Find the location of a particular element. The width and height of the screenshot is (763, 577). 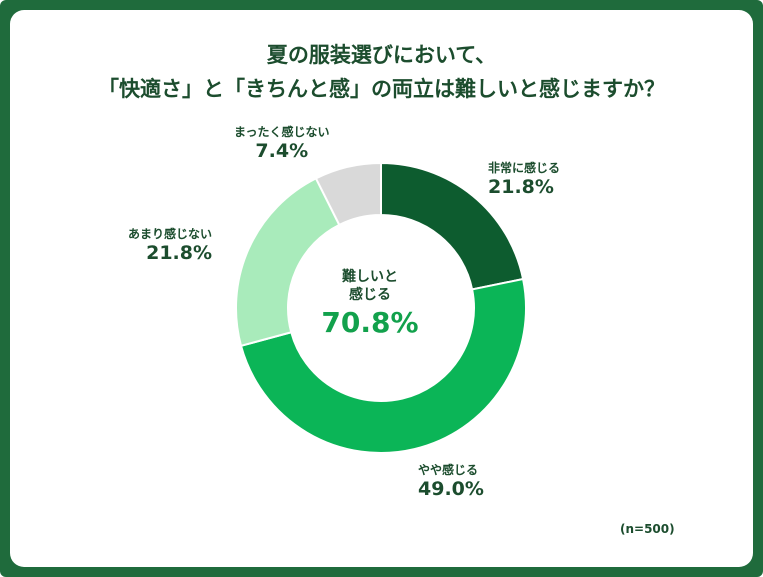

label-somewhat: やや感じる 49.0% is located at coordinates (451, 481).